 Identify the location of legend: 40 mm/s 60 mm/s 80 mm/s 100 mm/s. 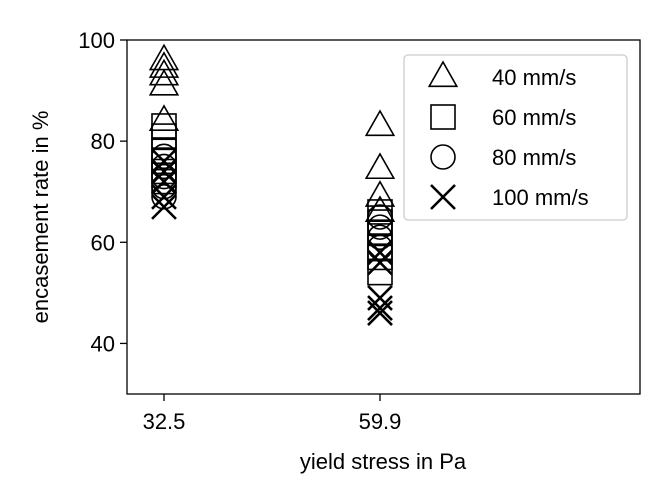
(515, 137).